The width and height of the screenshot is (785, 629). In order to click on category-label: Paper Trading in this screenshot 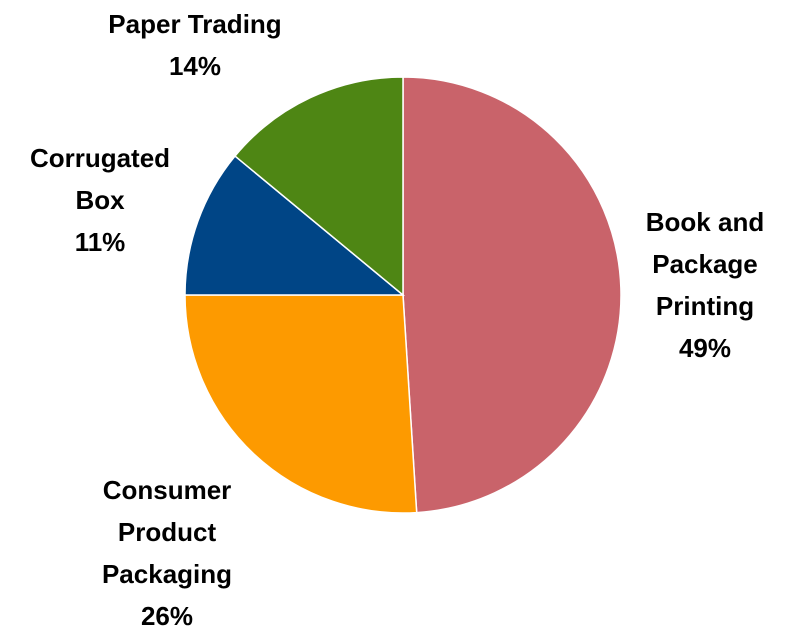, I will do `click(195, 24)`.